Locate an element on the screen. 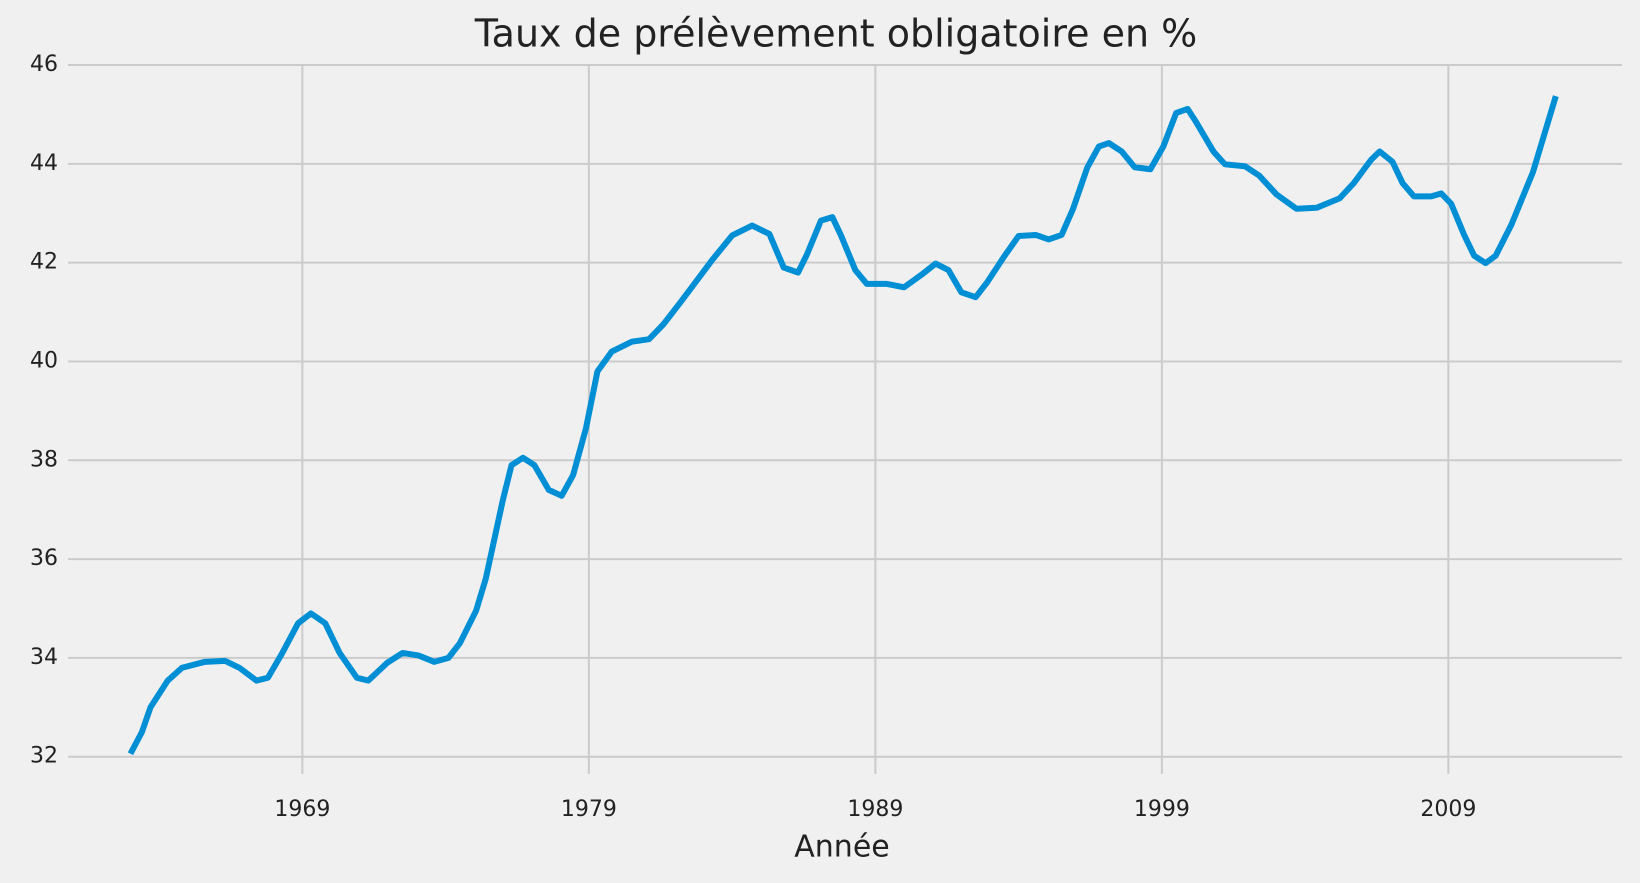 Image resolution: width=1640 pixels, height=883 pixels. y-tick-label: 42 is located at coordinates (44, 262).